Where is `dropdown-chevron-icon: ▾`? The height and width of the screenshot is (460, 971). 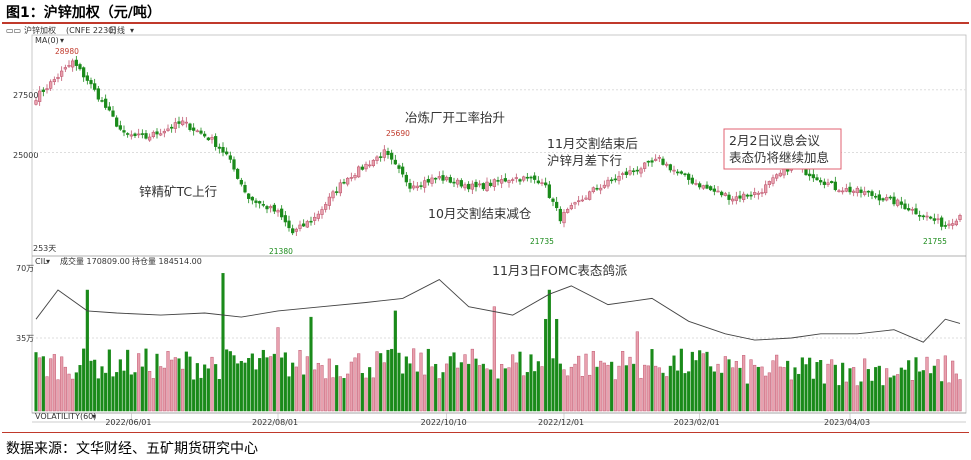 dropdown-chevron-icon: ▾ is located at coordinates (132, 30).